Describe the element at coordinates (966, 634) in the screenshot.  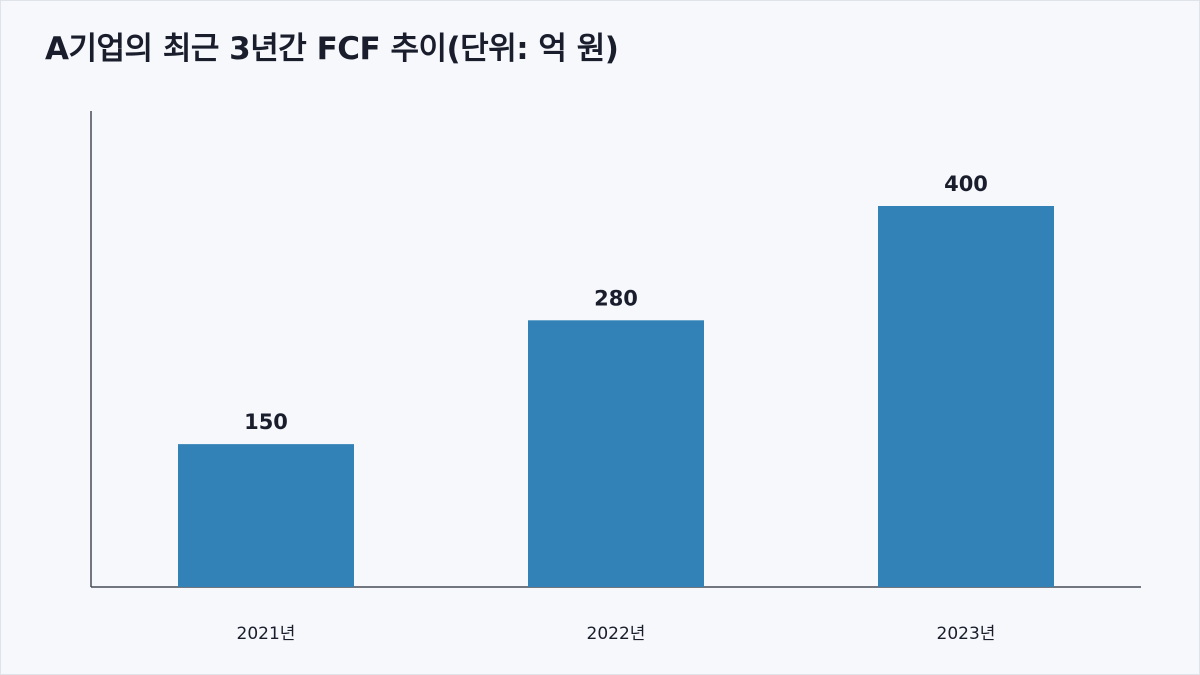
I see `x-tick-label-2: 2023년` at that location.